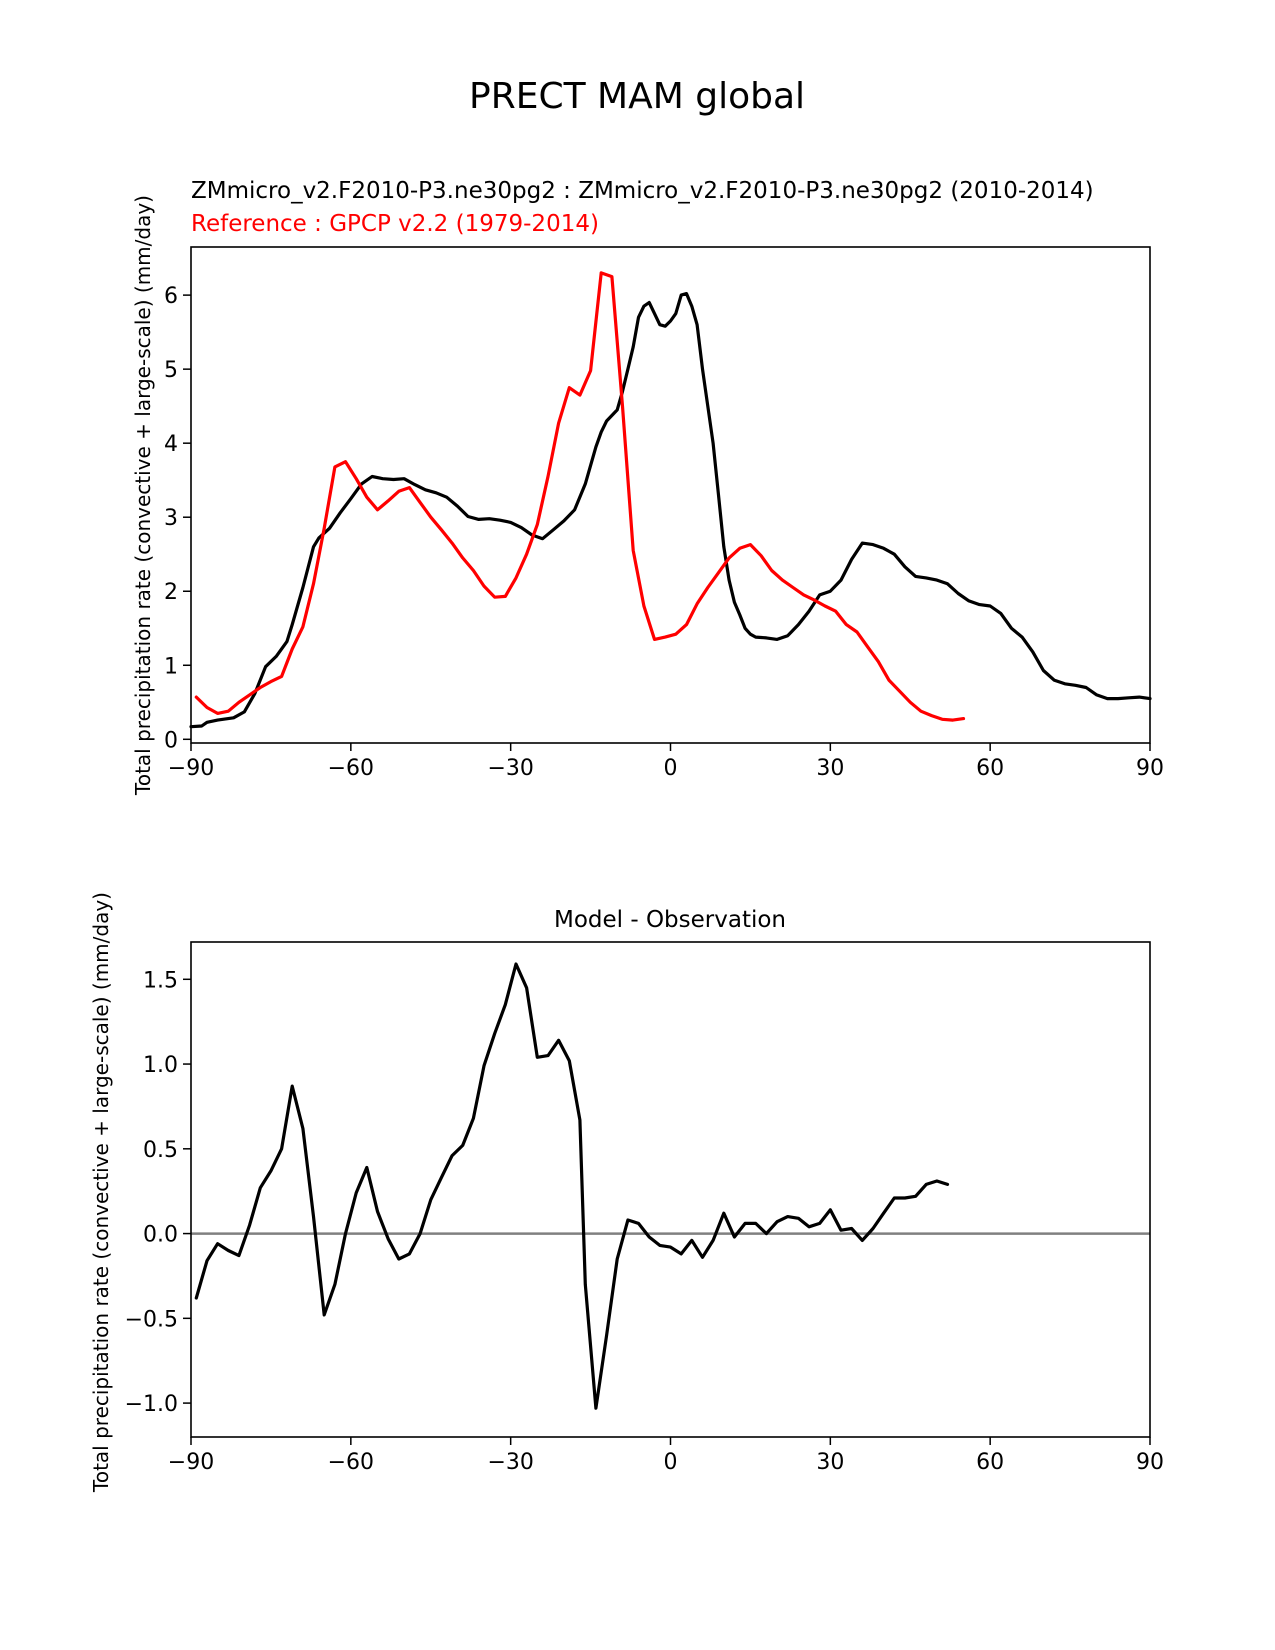 The height and width of the screenshot is (1650, 1275). What do you see at coordinates (830, 768) in the screenshot?
I see `top-x-tick-label: 30` at bounding box center [830, 768].